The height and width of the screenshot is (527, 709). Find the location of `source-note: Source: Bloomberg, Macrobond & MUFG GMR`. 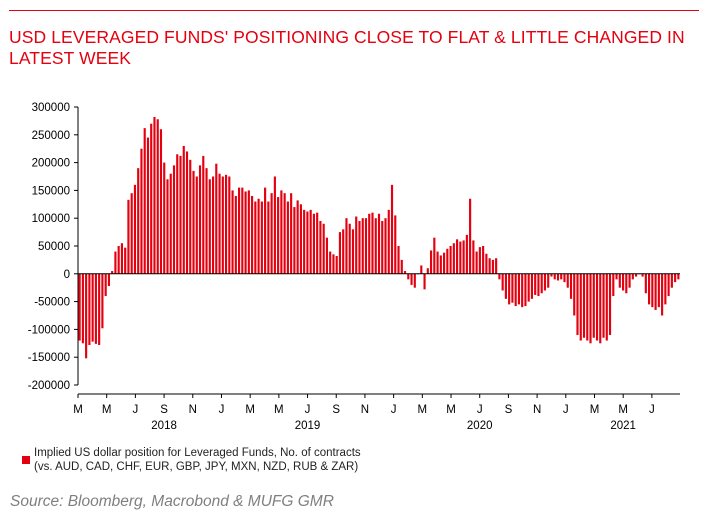

source-note: Source: Bloomberg, Macrobond & MUFG GMR is located at coordinates (172, 501).